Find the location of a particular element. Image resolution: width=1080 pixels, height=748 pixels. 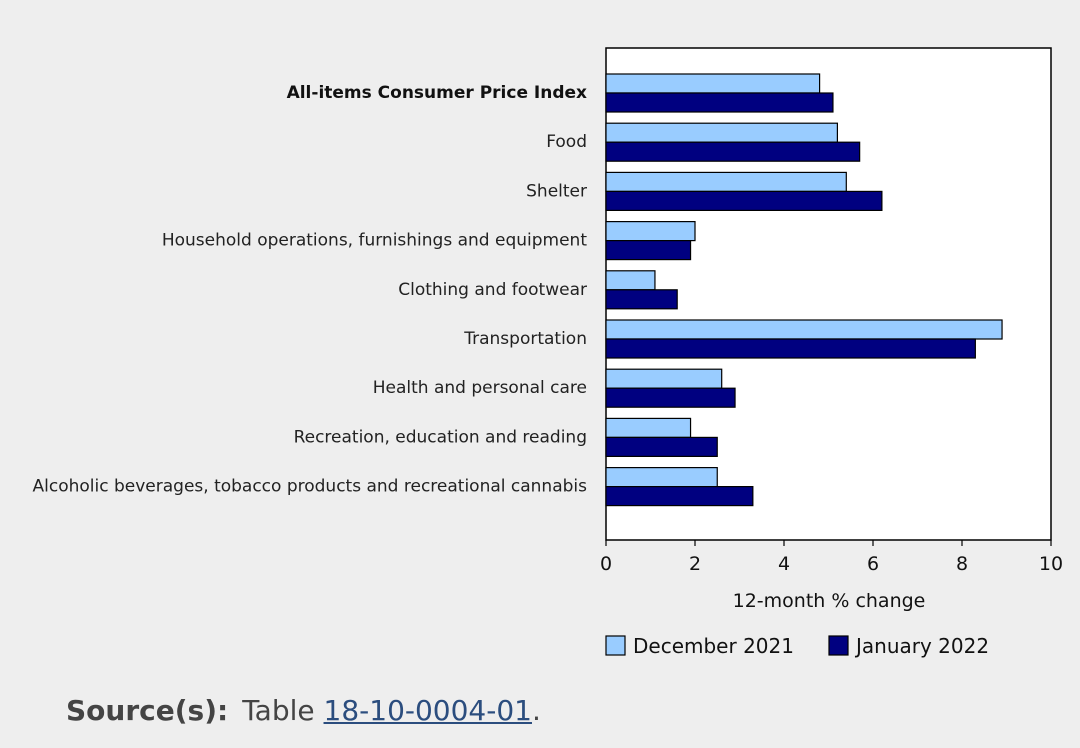

source-label: Source(s): is located at coordinates (147, 710).